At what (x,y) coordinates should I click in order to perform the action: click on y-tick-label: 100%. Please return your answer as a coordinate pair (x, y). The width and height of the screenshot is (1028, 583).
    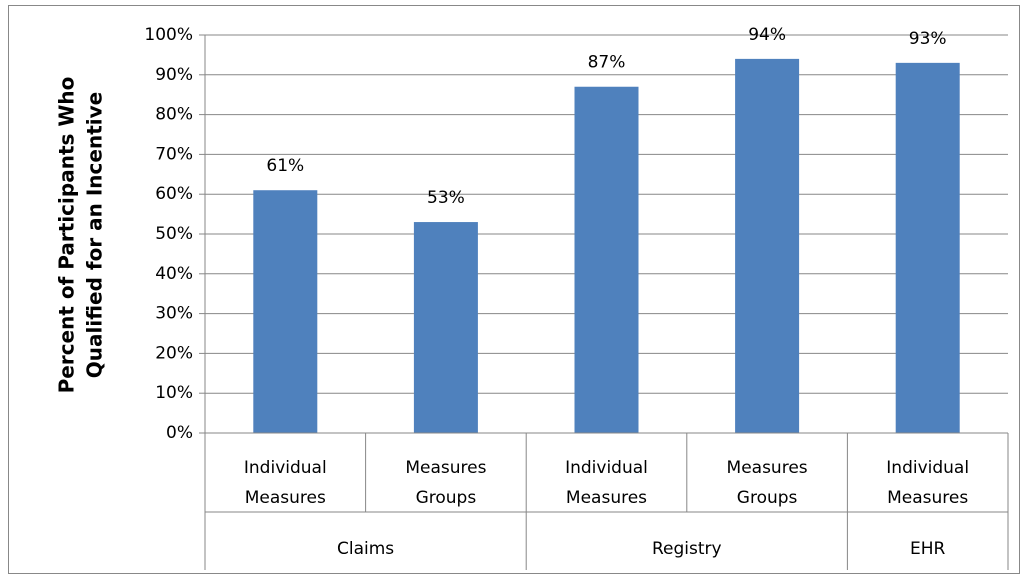
    Looking at the image, I should click on (168, 35).